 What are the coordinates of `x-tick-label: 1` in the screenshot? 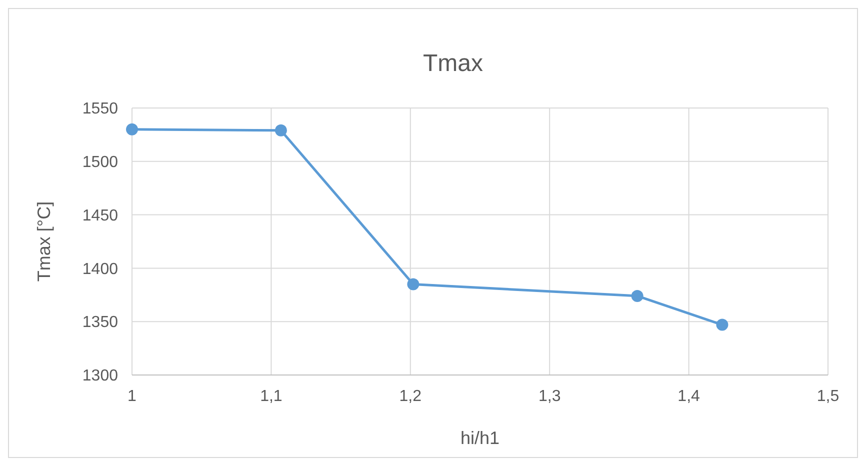 It's located at (132, 396).